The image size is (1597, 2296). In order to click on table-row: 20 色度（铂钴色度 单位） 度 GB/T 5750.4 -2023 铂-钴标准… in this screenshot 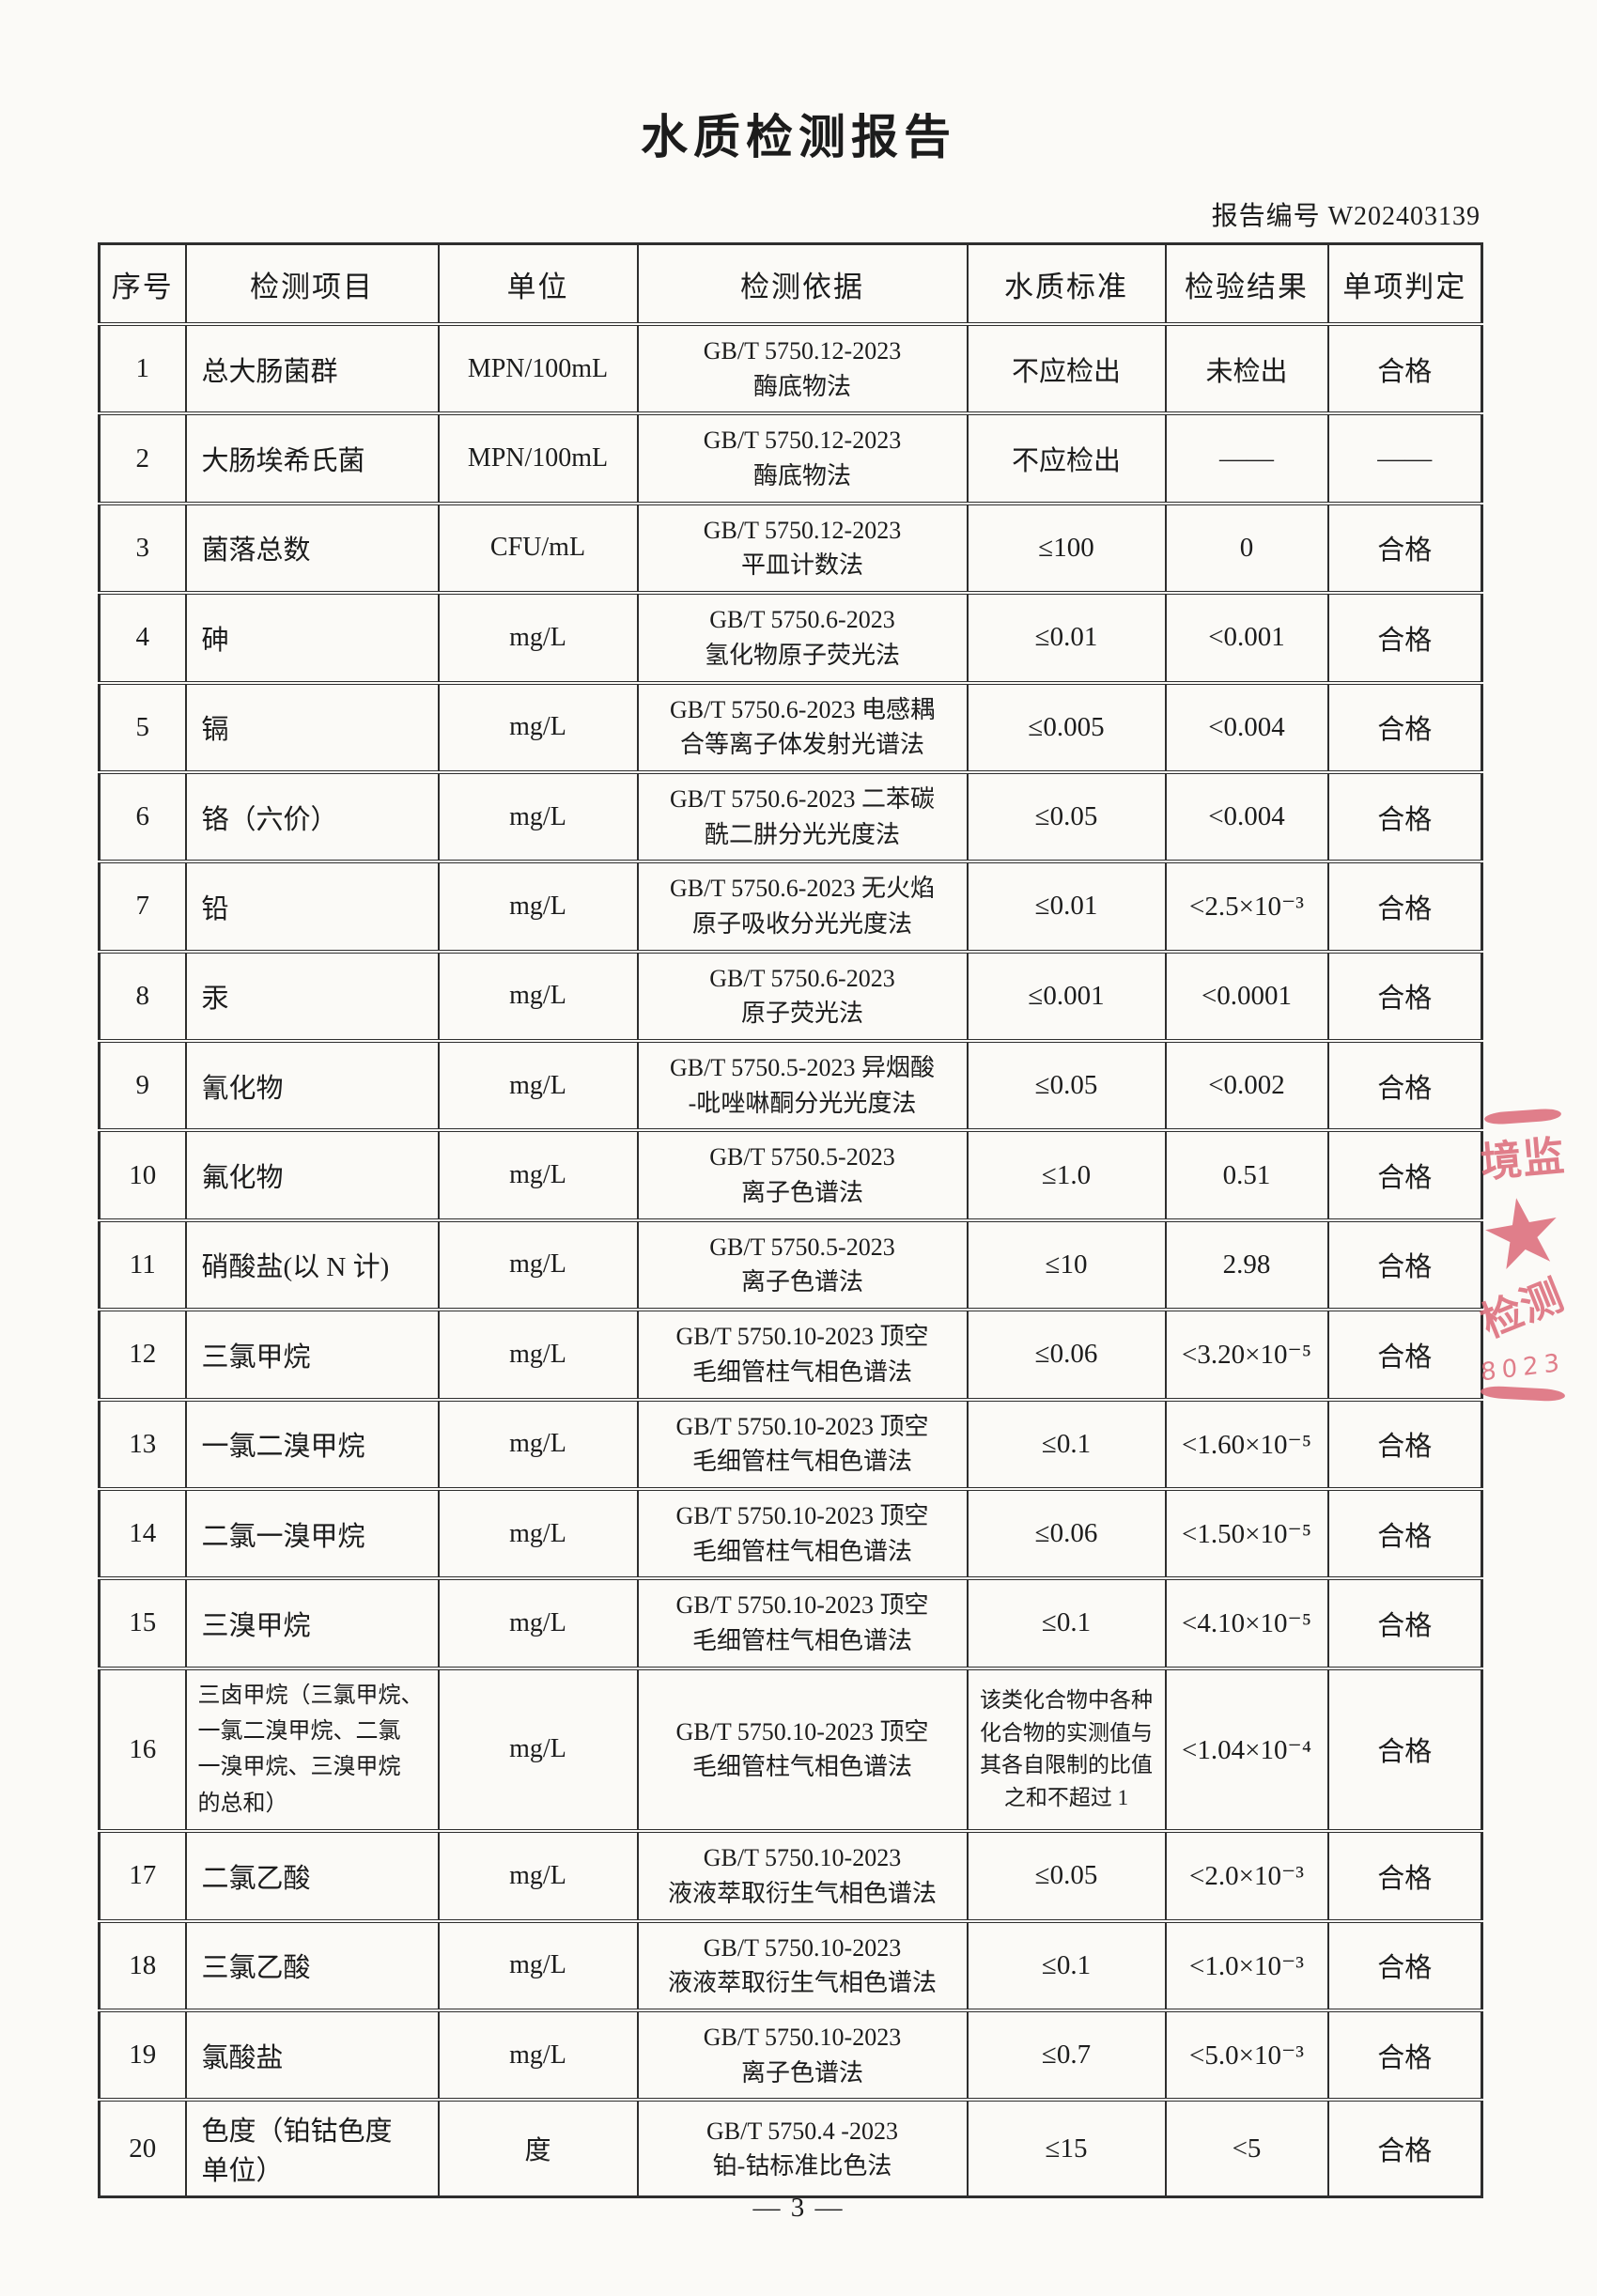, I will do `click(791, 2148)`.